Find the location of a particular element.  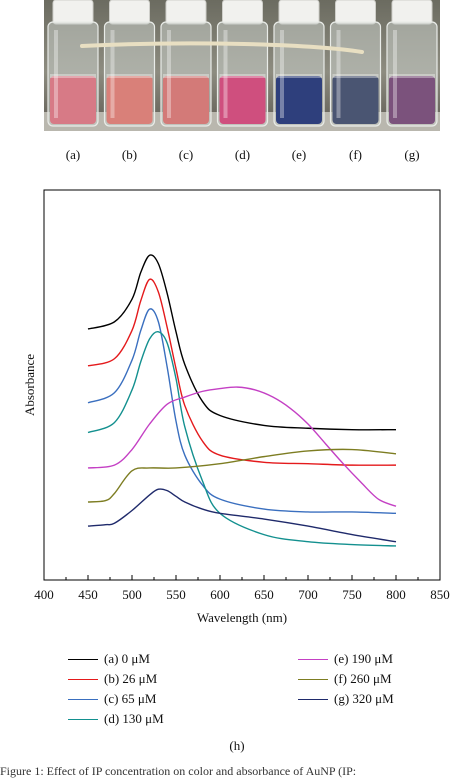

legend-item: (a) 0 μM is located at coordinates (109, 659).